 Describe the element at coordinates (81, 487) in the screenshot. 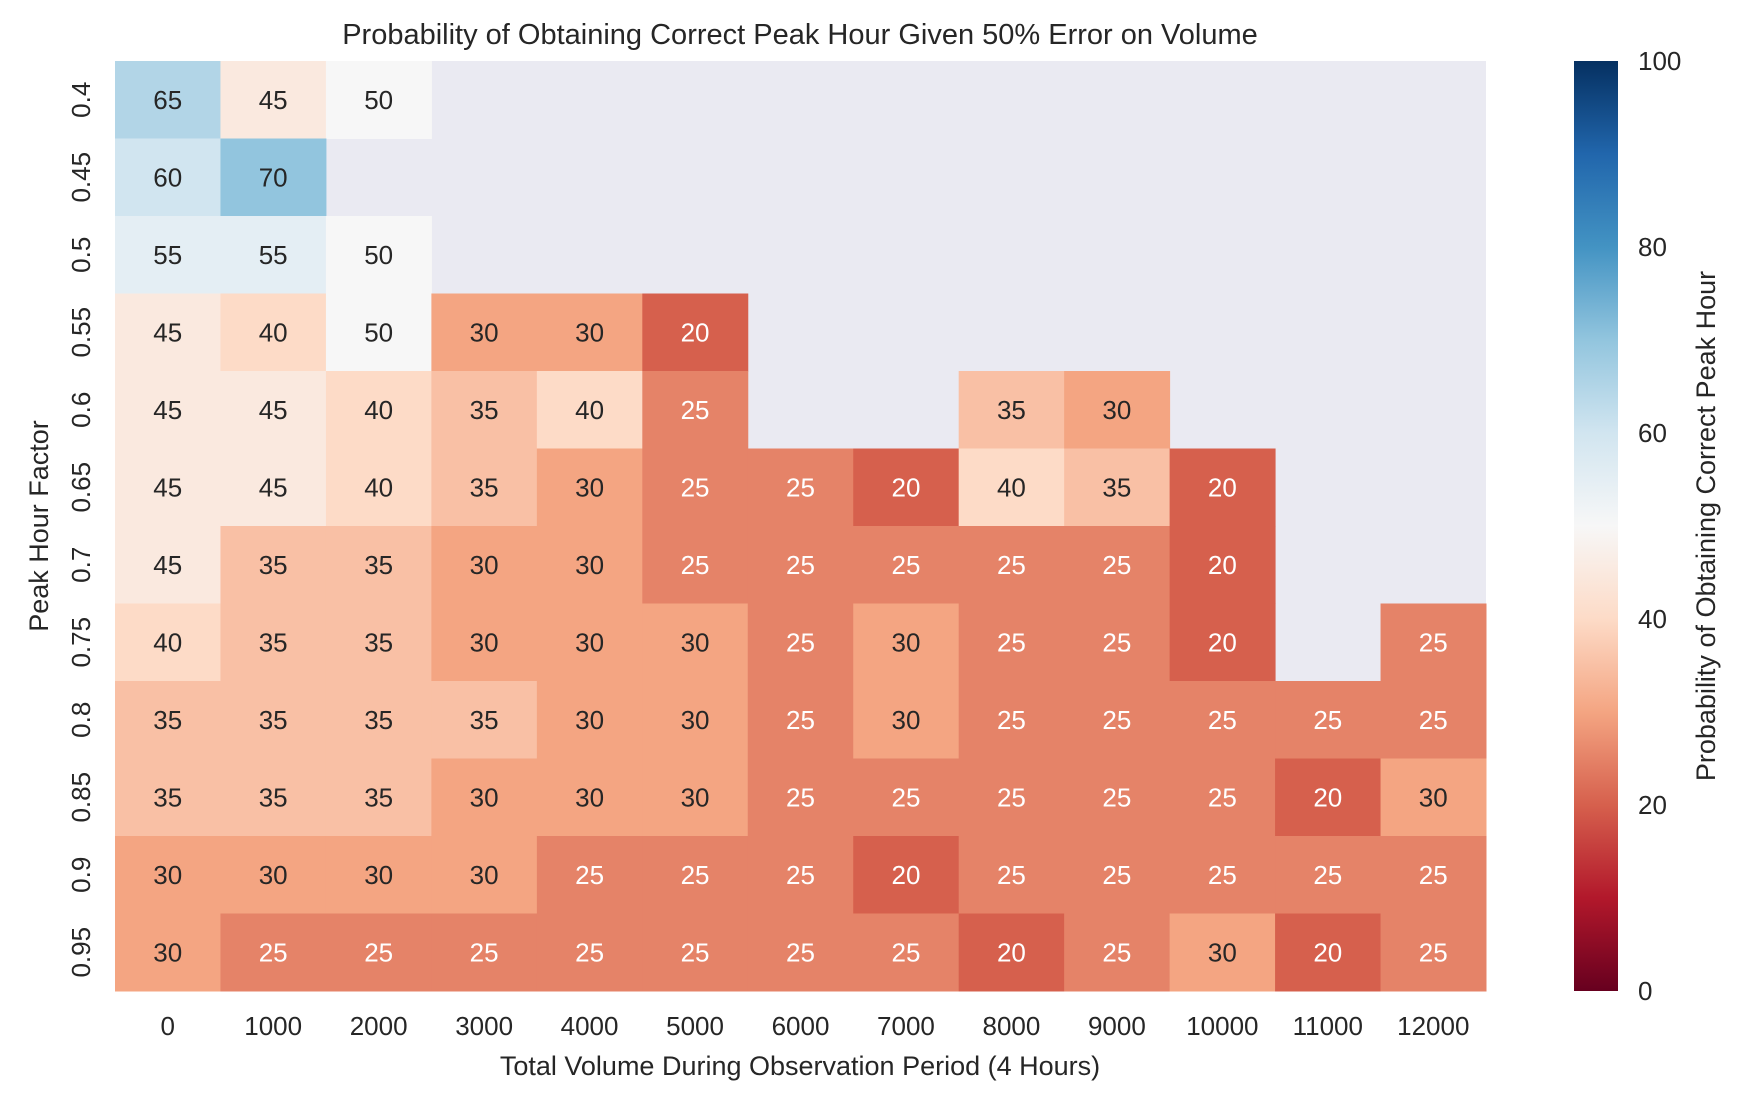

I see `y-tick-label: 0.65` at that location.